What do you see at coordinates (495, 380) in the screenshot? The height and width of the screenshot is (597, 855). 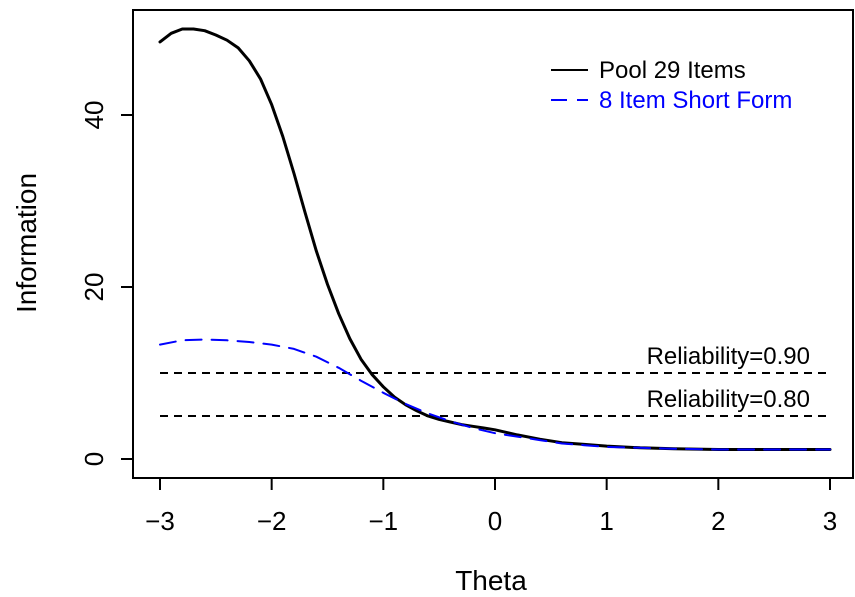 I see `reference-lines: Reliability=0.90 Reliability=0.80` at bounding box center [495, 380].